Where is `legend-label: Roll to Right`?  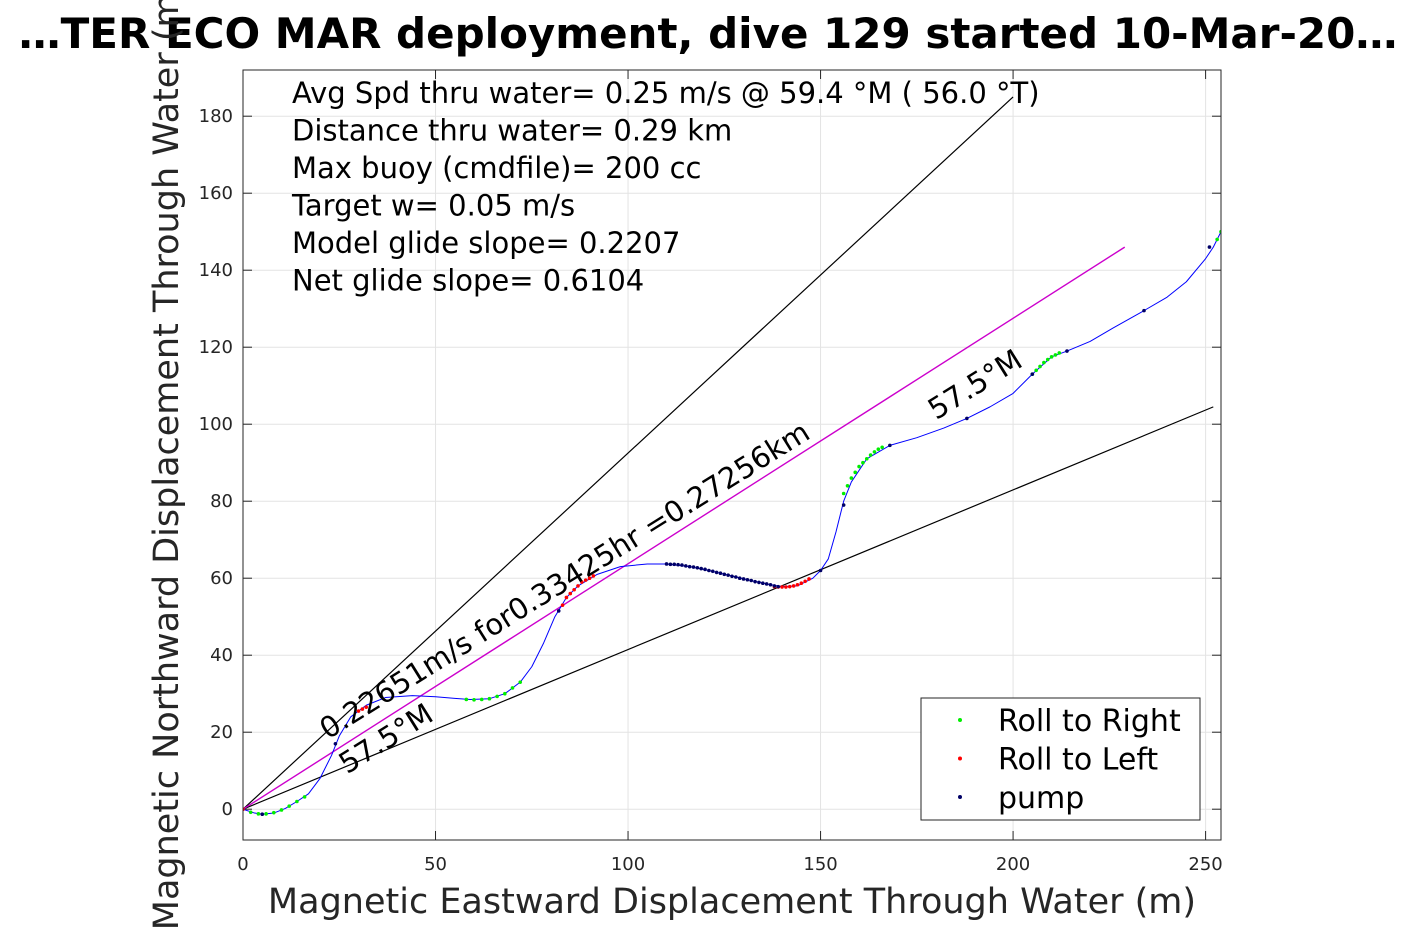 legend-label: Roll to Right is located at coordinates (1089, 721).